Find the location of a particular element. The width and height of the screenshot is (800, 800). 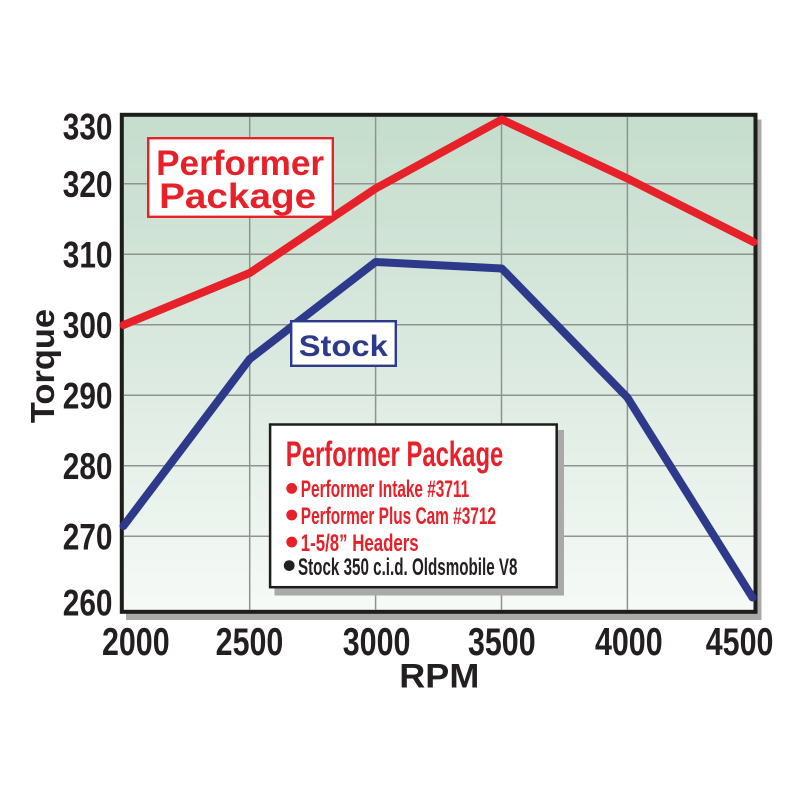

svg-text: 330 is located at coordinates (88, 127).